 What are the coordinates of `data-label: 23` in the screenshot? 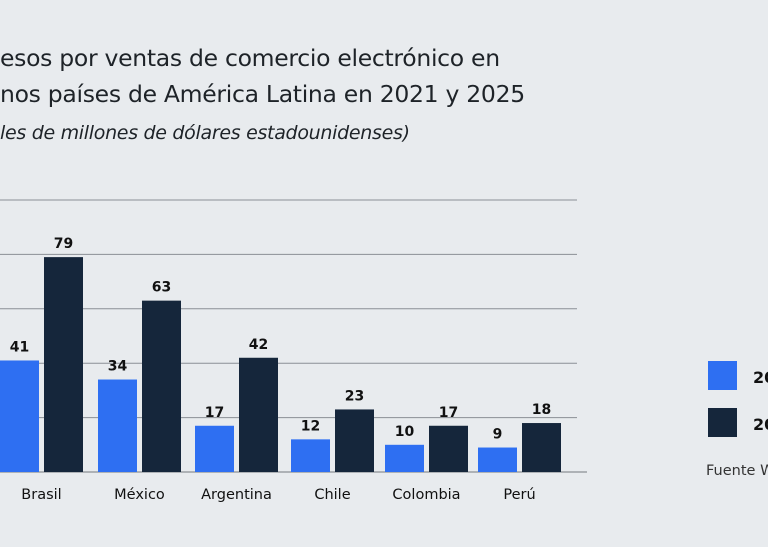 It's located at (354, 396).